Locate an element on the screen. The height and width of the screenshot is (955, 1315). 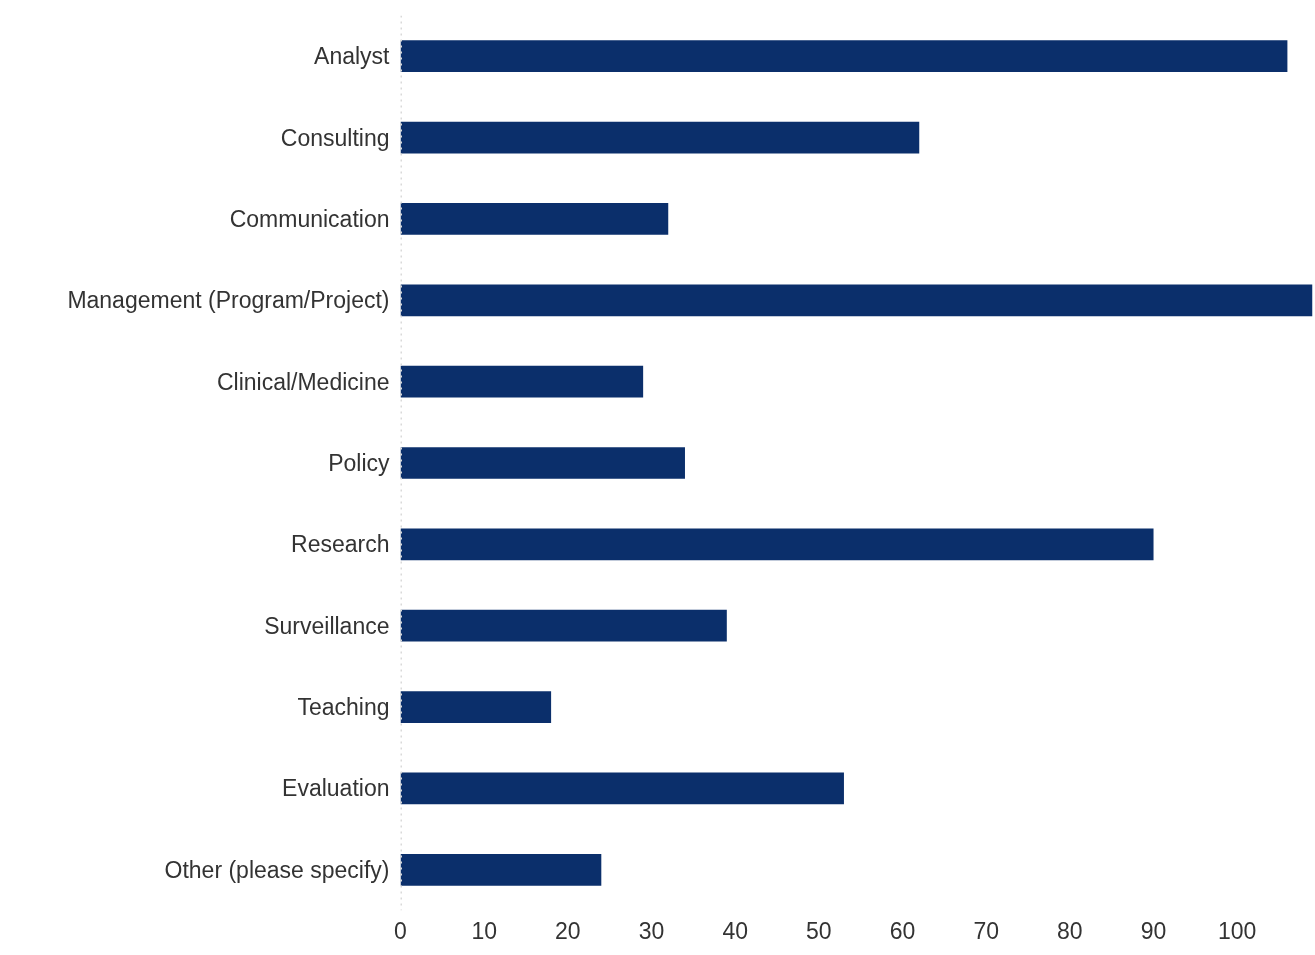
x-tick-label: 50 is located at coordinates (819, 930).